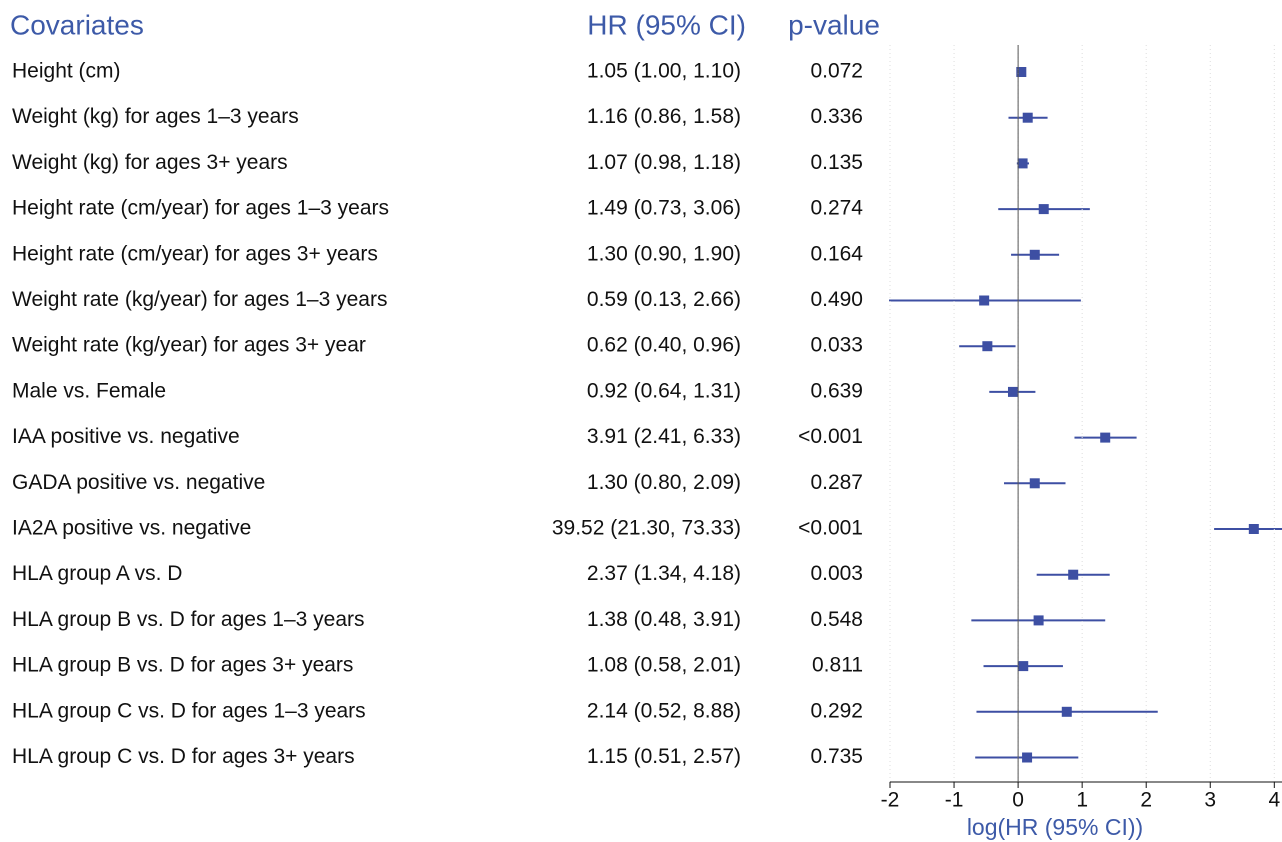 This screenshot has width=1282, height=842. Describe the element at coordinates (836, 710) in the screenshot. I see `p-value: 0.292` at that location.